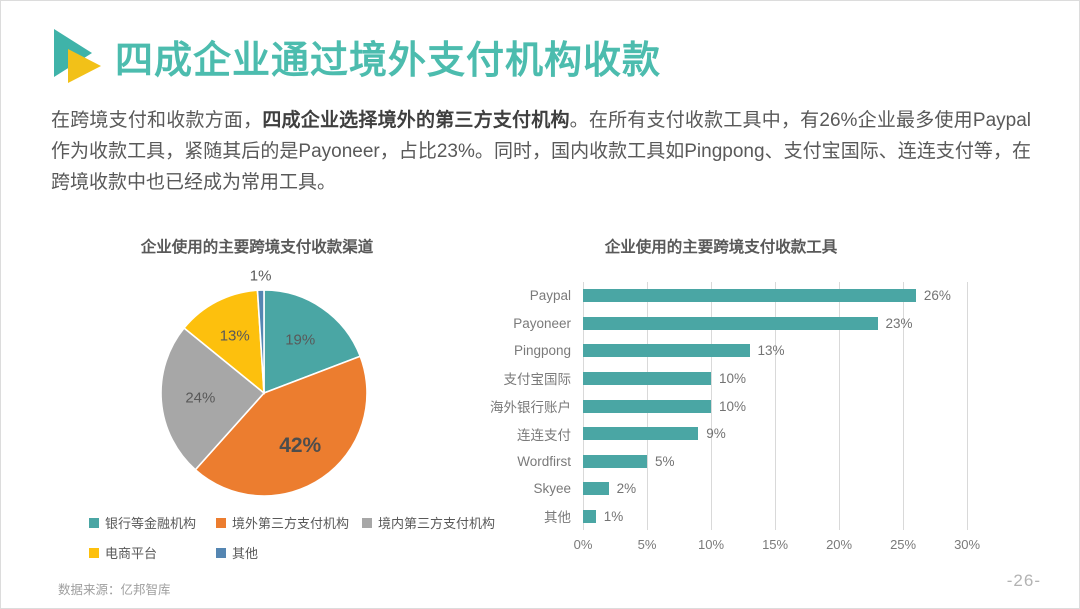  I want to click on legend-item: 电商平台, so click(152, 552).